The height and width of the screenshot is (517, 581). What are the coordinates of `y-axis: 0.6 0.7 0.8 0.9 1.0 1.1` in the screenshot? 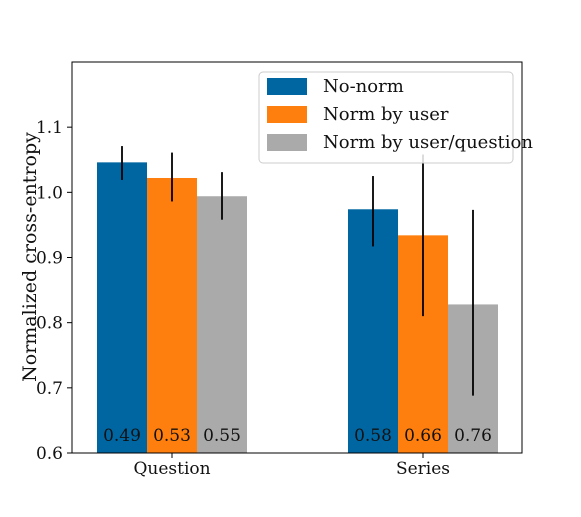 It's located at (54, 291).